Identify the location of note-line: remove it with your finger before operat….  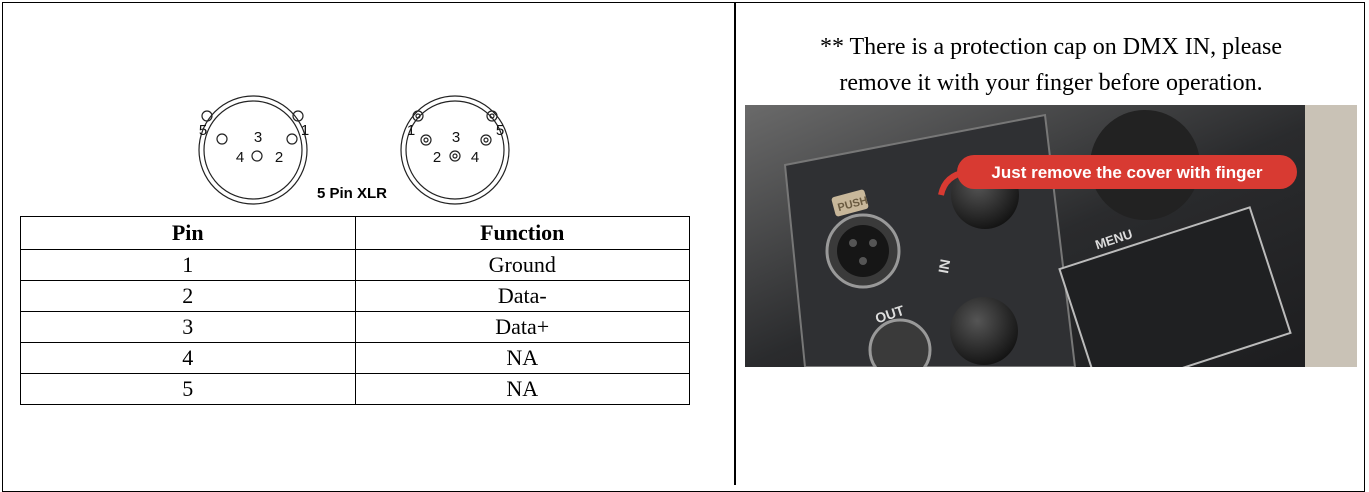
(1051, 83).